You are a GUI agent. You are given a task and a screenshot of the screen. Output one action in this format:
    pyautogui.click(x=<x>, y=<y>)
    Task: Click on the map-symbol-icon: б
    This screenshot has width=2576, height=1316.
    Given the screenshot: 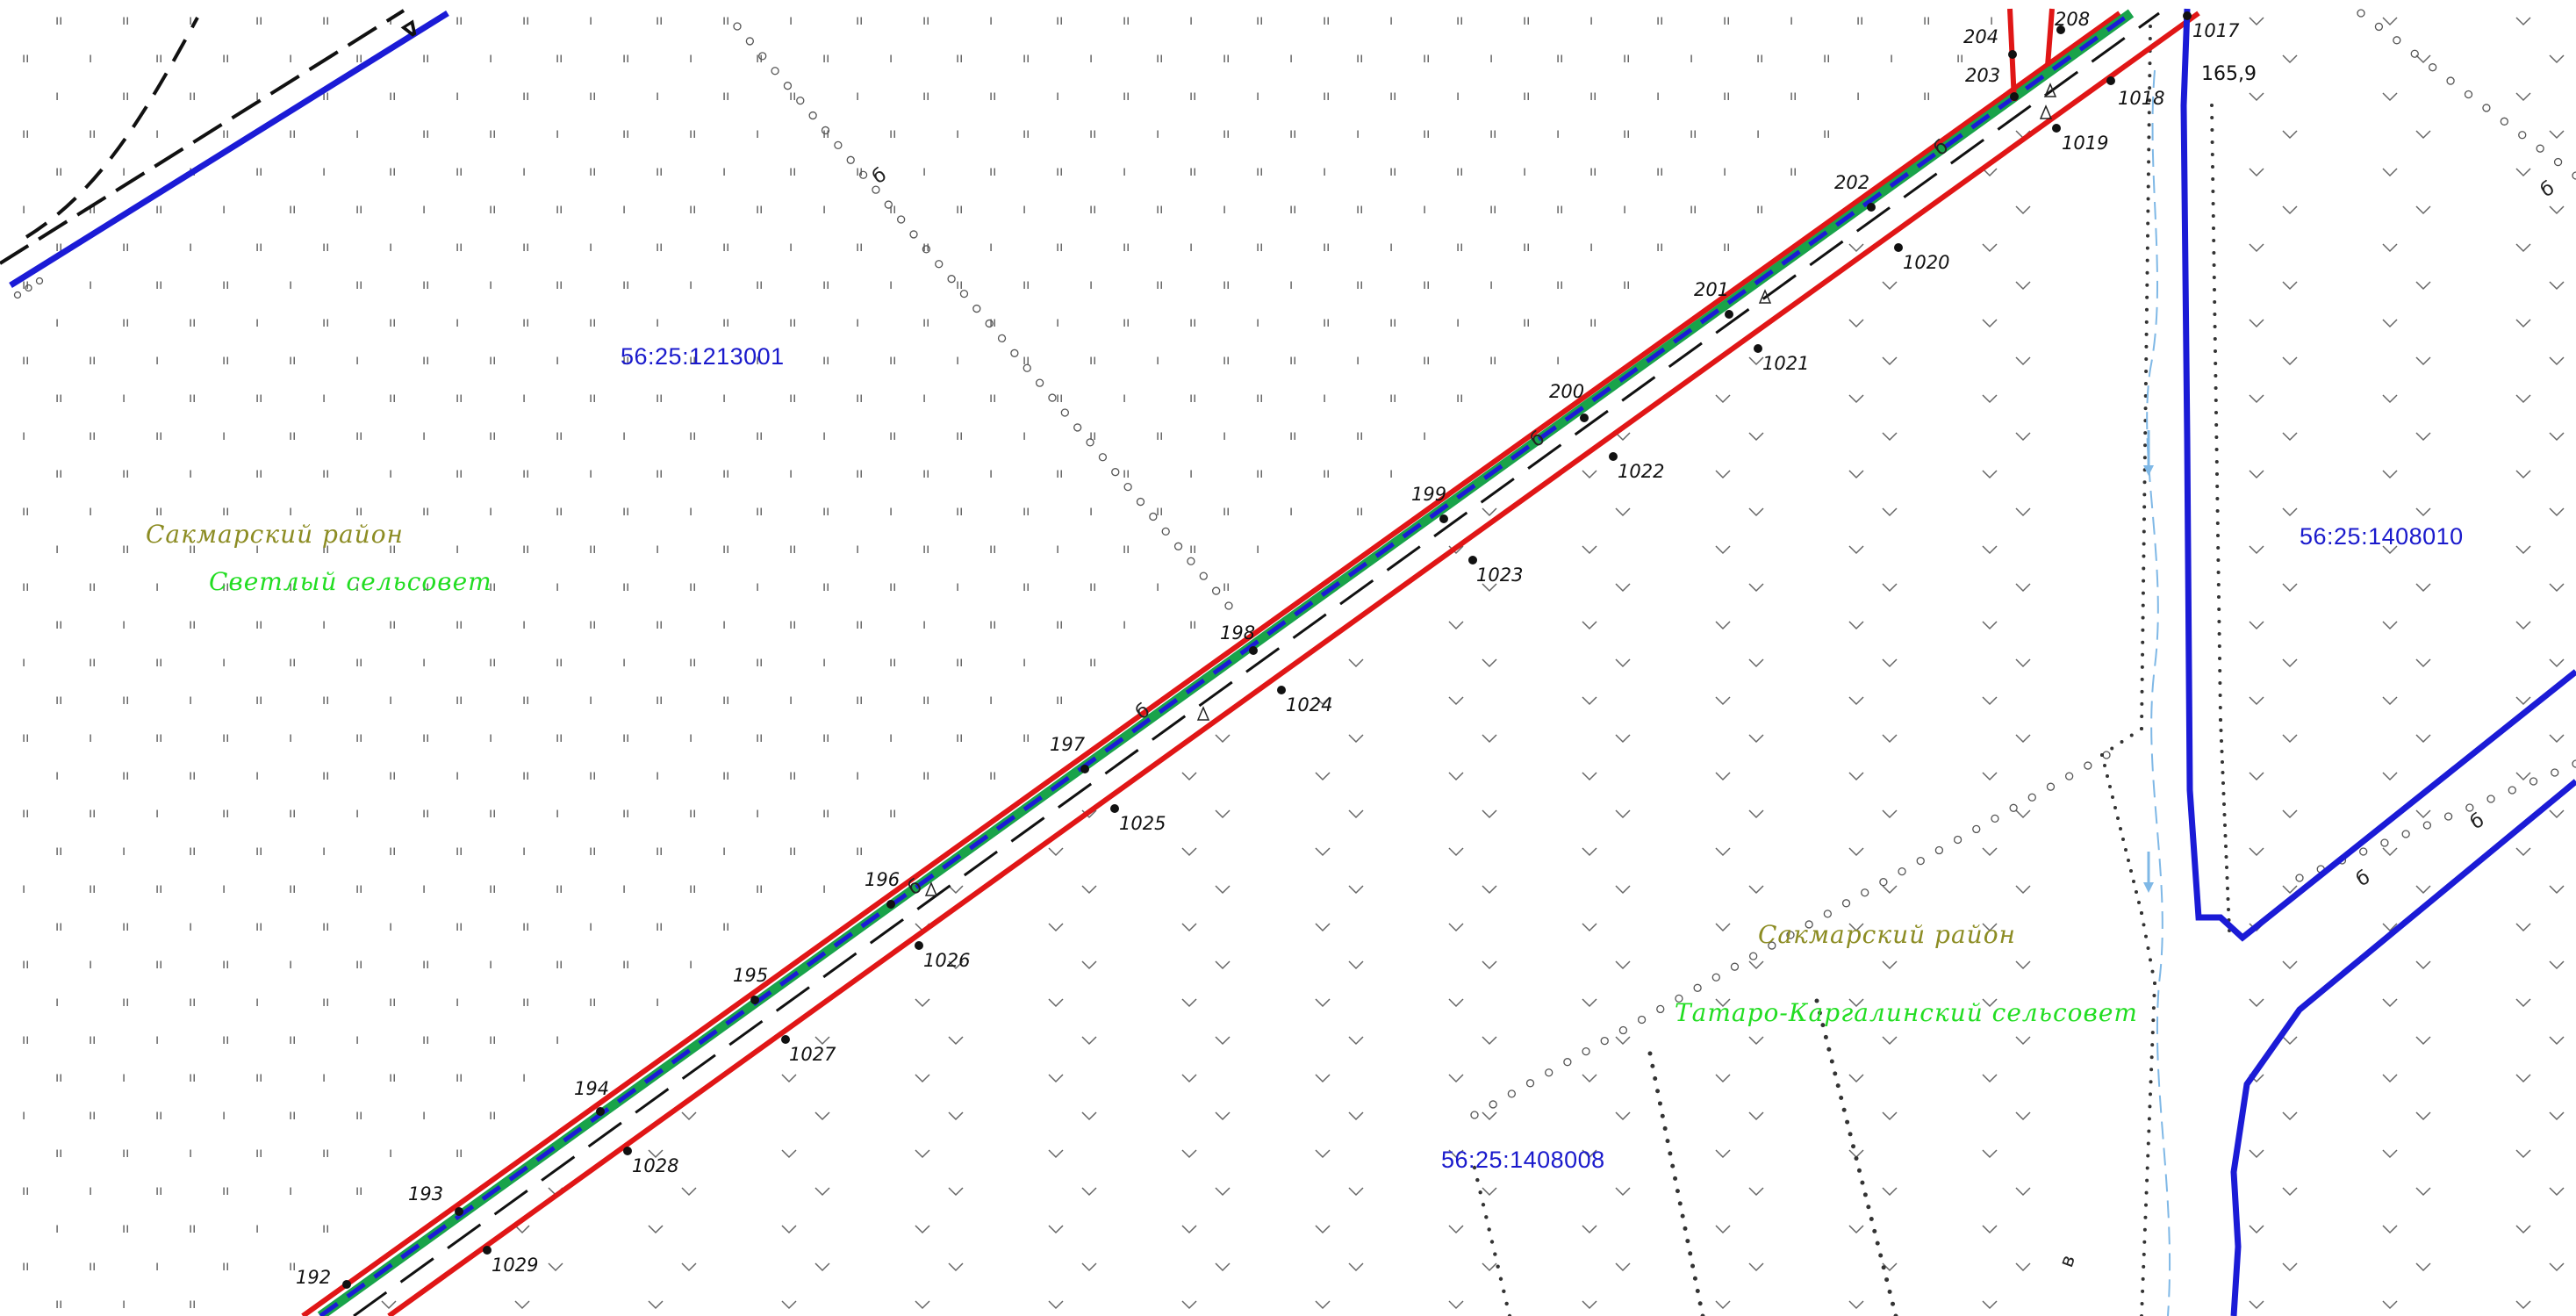 What is the action you would take?
    pyautogui.click(x=880, y=176)
    